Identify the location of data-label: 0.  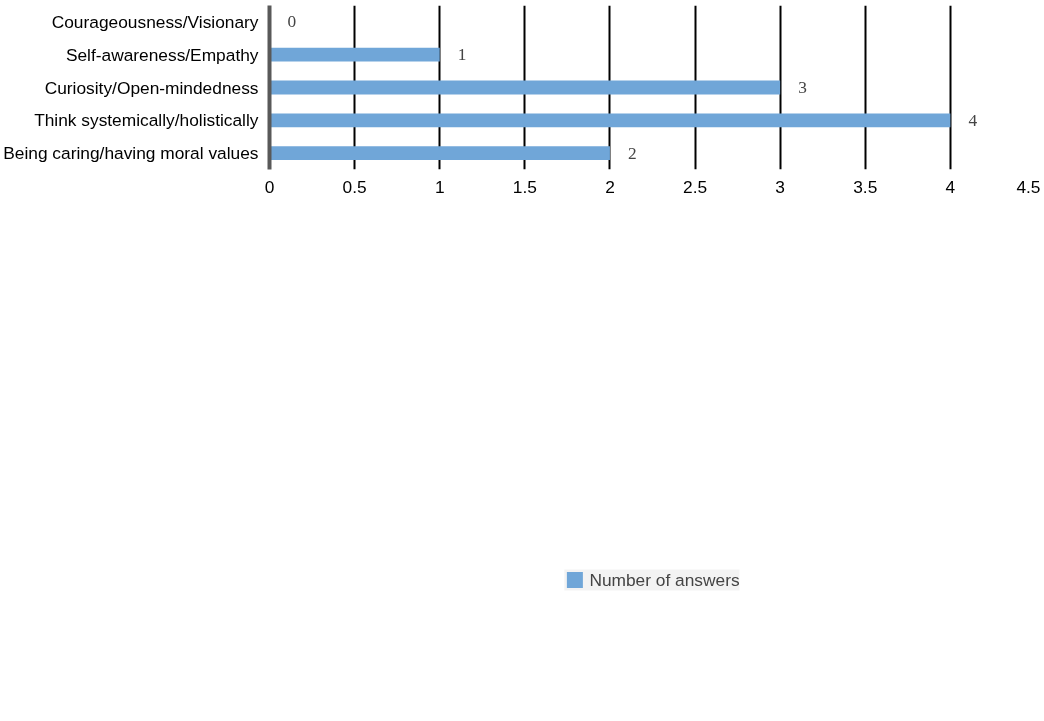
(292, 22).